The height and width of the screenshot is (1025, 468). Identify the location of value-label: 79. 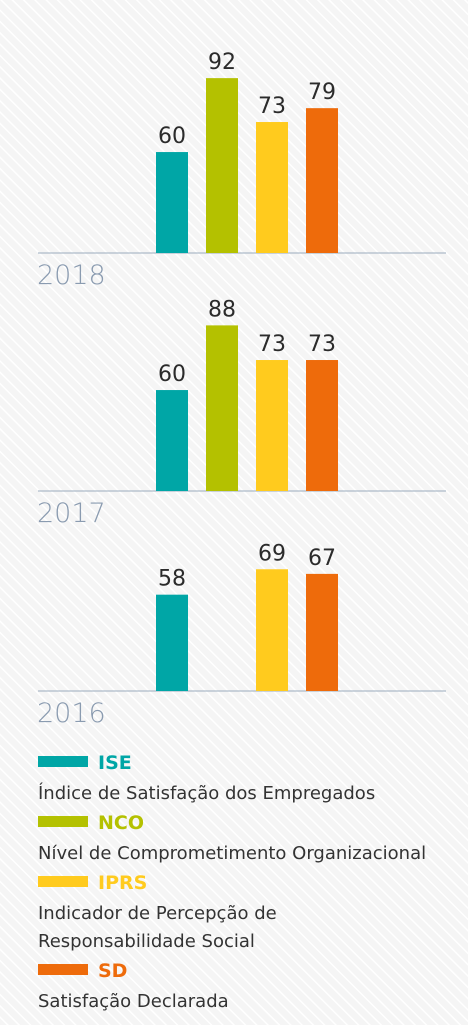
(322, 92).